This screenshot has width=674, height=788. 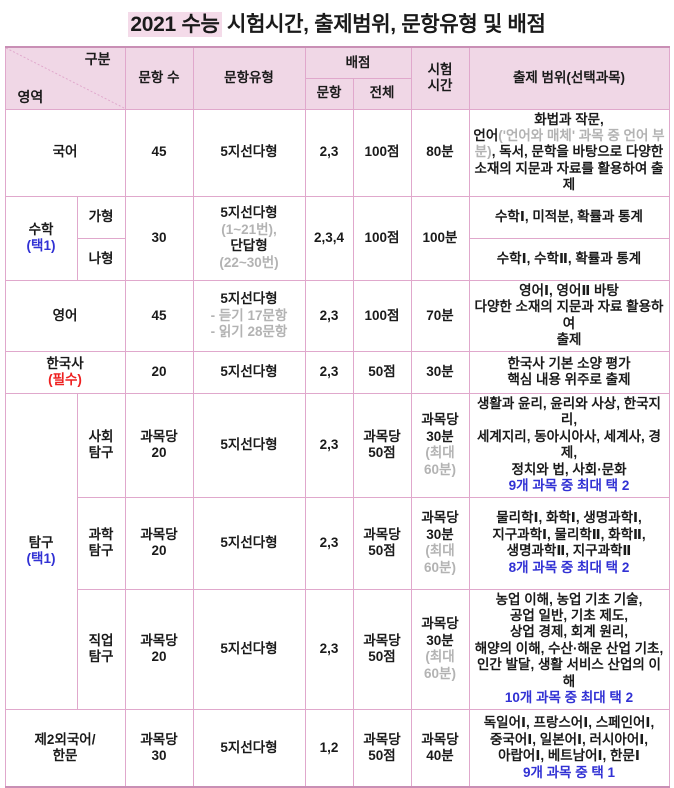 I want to click on math-type-line1: 5지선다형, so click(x=249, y=213).